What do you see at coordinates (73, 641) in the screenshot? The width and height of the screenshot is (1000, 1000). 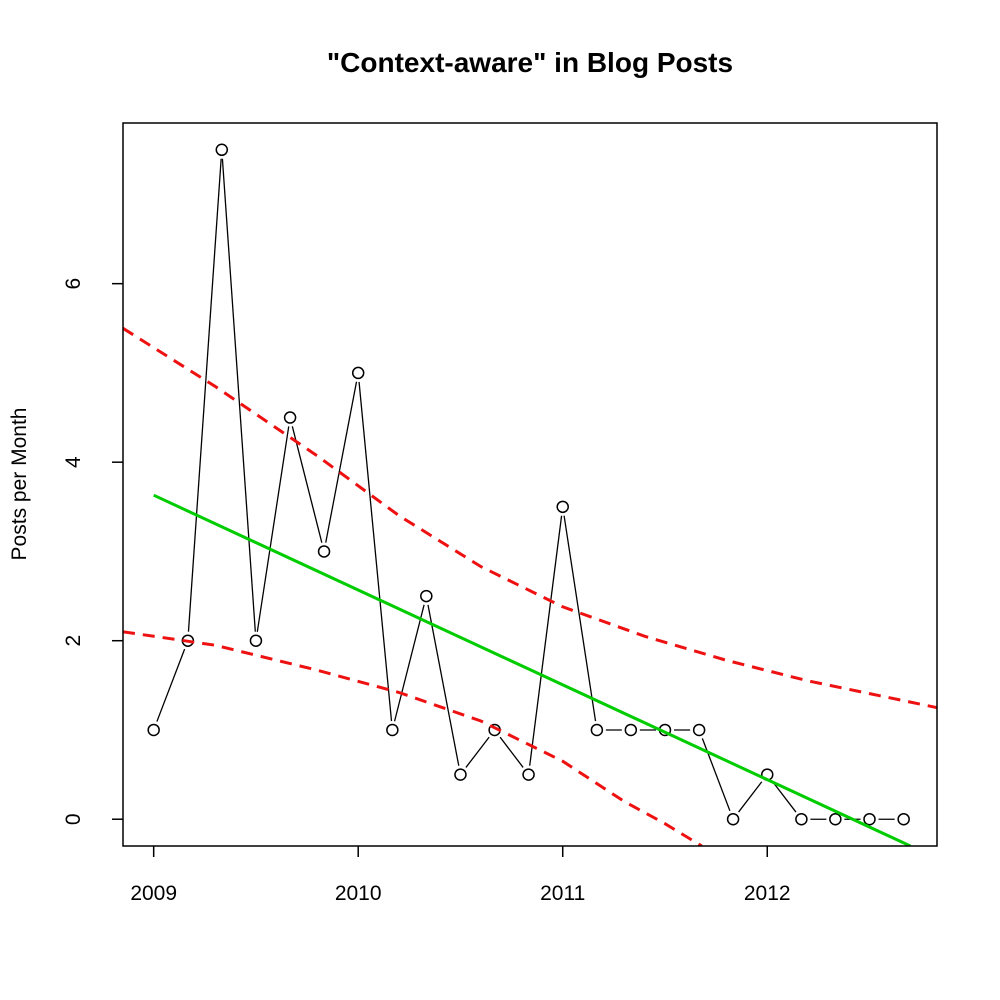 I see `y-tick-label-2: 2` at bounding box center [73, 641].